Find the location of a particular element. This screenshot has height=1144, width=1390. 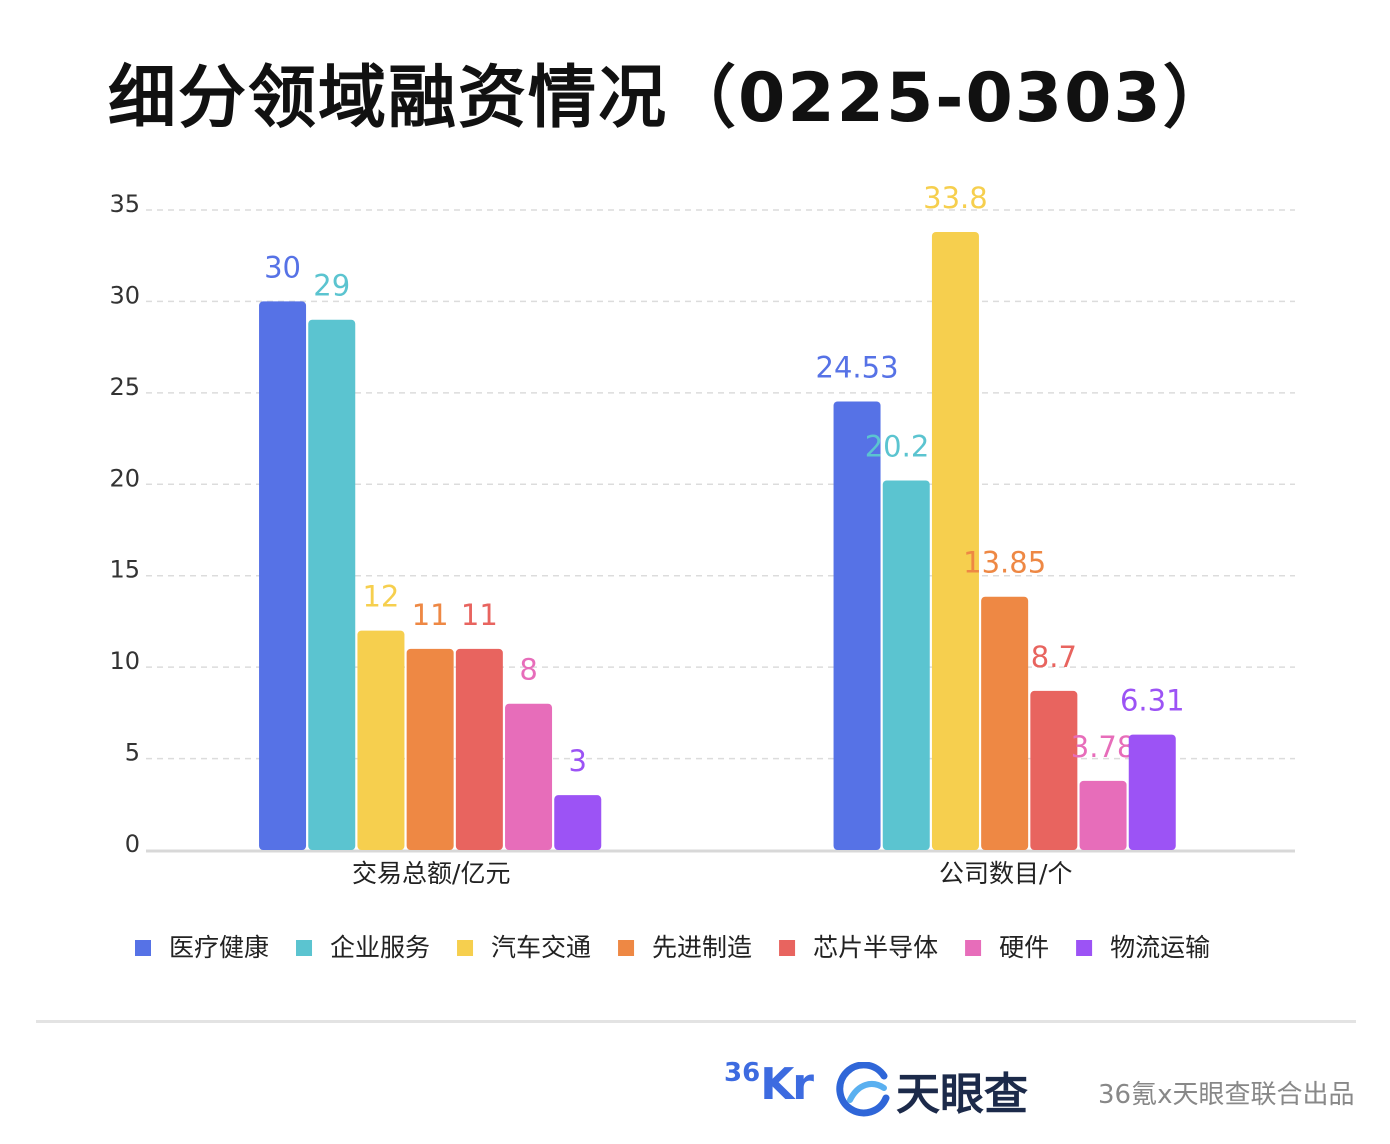

data-label: 13.85 is located at coordinates (1004, 563).